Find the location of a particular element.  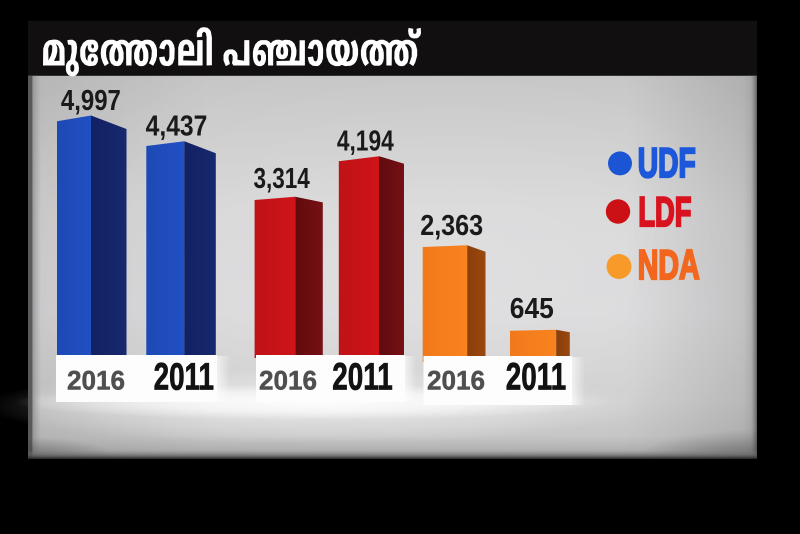

svg-text: 4,997 is located at coordinates (91, 101).